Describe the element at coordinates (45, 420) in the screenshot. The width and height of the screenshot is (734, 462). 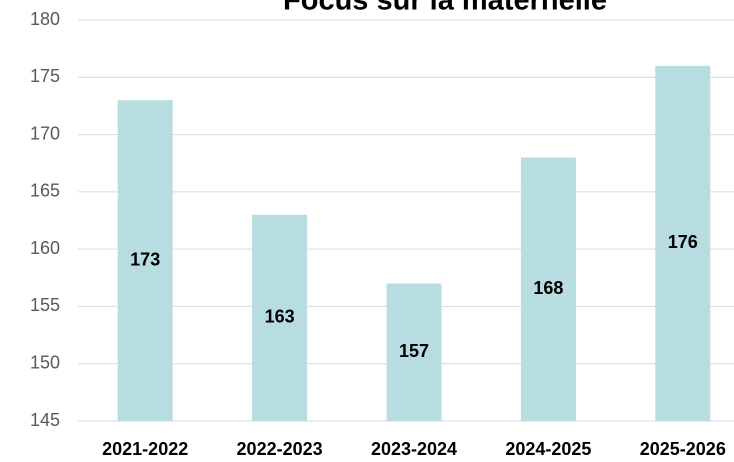
I see `y-tick-label: 145` at that location.